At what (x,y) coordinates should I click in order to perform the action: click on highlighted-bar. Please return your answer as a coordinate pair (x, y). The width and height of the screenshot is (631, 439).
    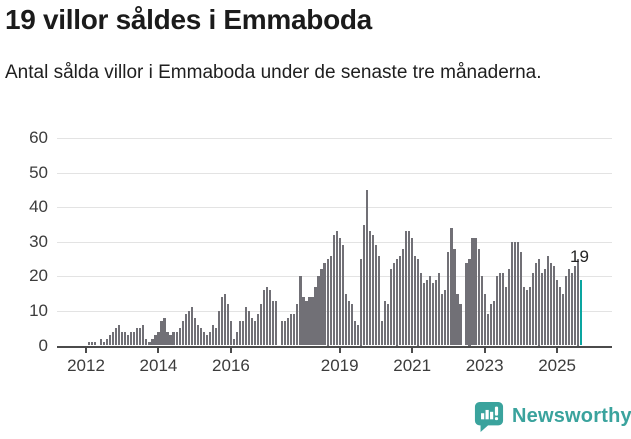
    Looking at the image, I should click on (581, 312).